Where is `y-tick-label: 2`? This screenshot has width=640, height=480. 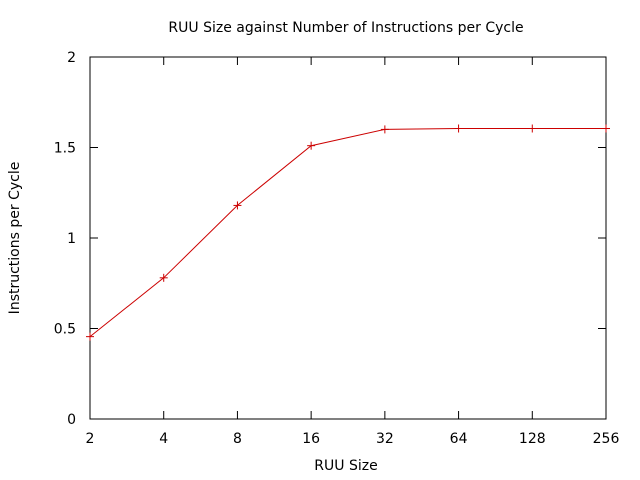
y-tick-label: 2 is located at coordinates (71, 58).